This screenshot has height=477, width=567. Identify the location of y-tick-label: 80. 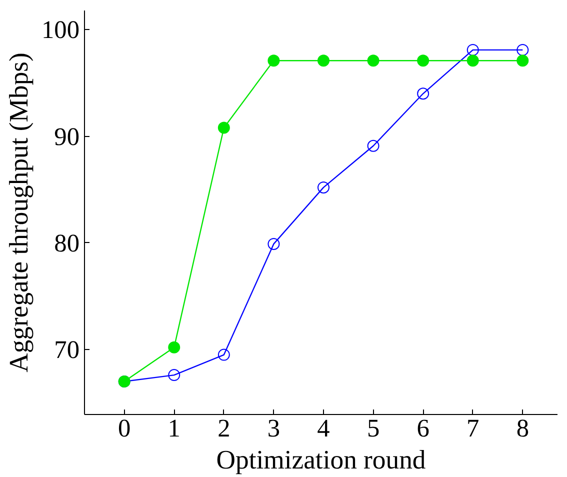
(67, 243).